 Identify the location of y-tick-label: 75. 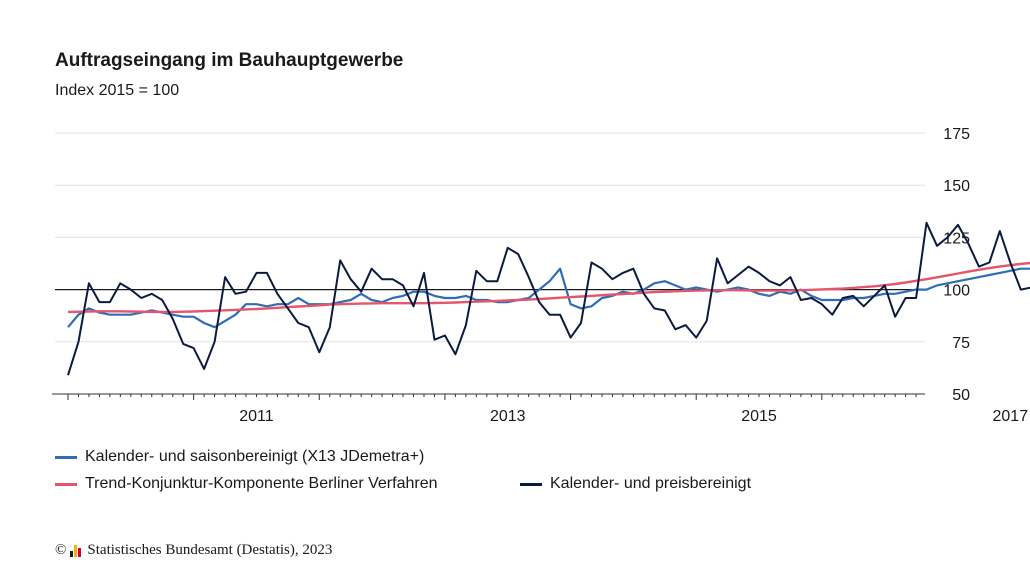
(961, 343).